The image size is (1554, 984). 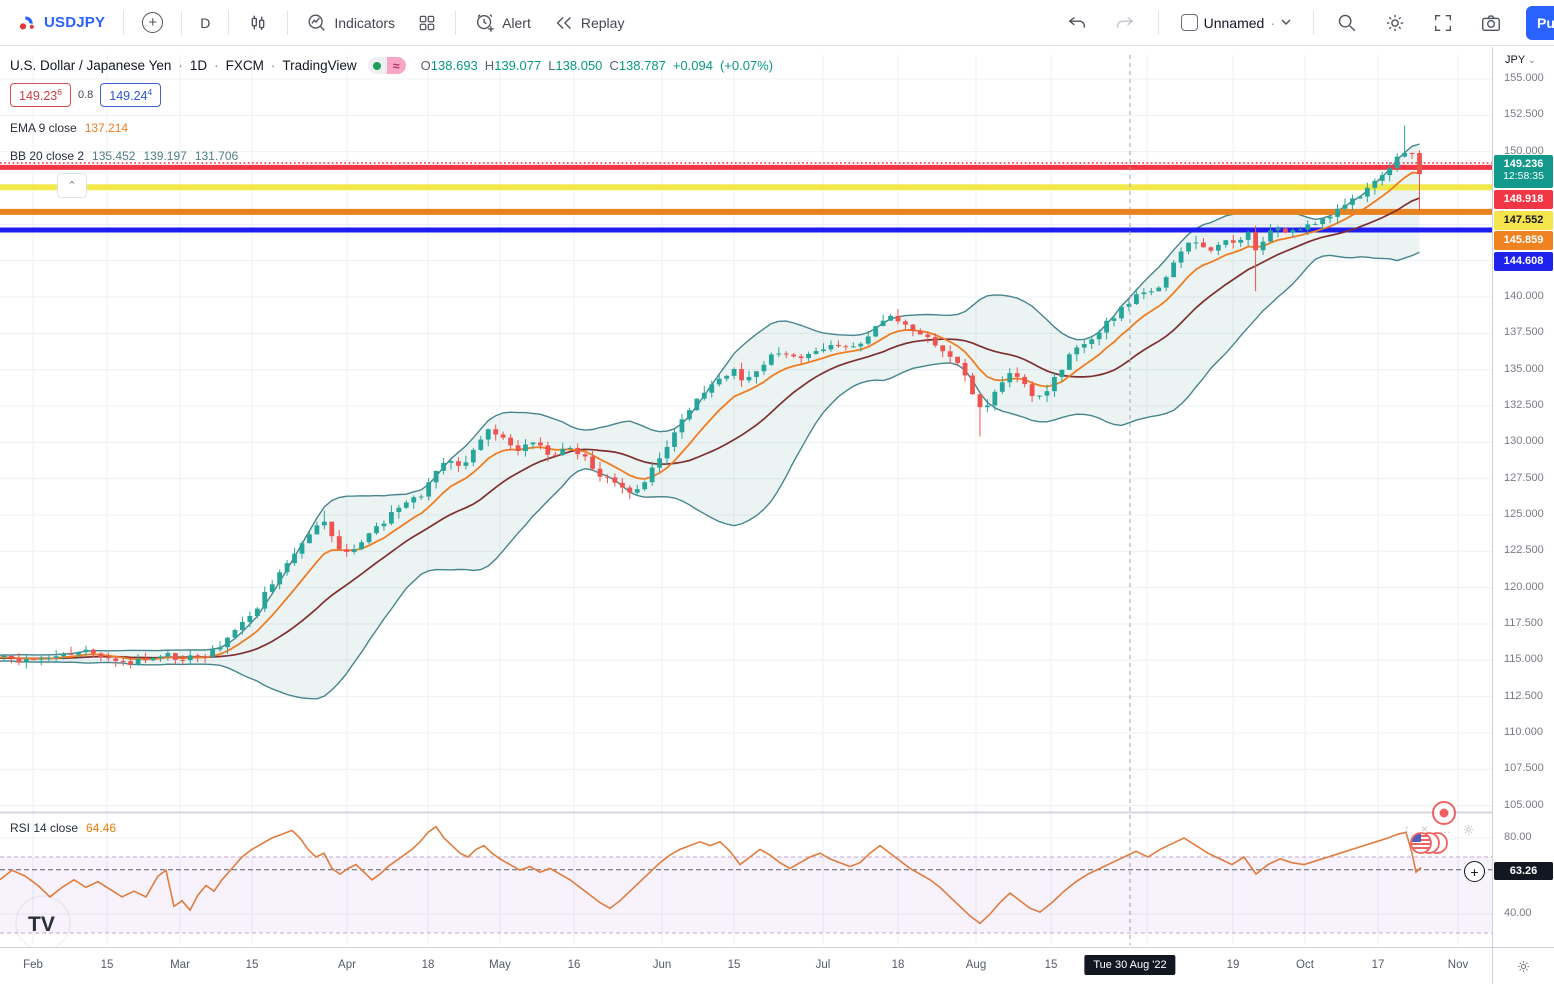 I want to click on price-tick-label: 137.500, so click(x=1524, y=332).